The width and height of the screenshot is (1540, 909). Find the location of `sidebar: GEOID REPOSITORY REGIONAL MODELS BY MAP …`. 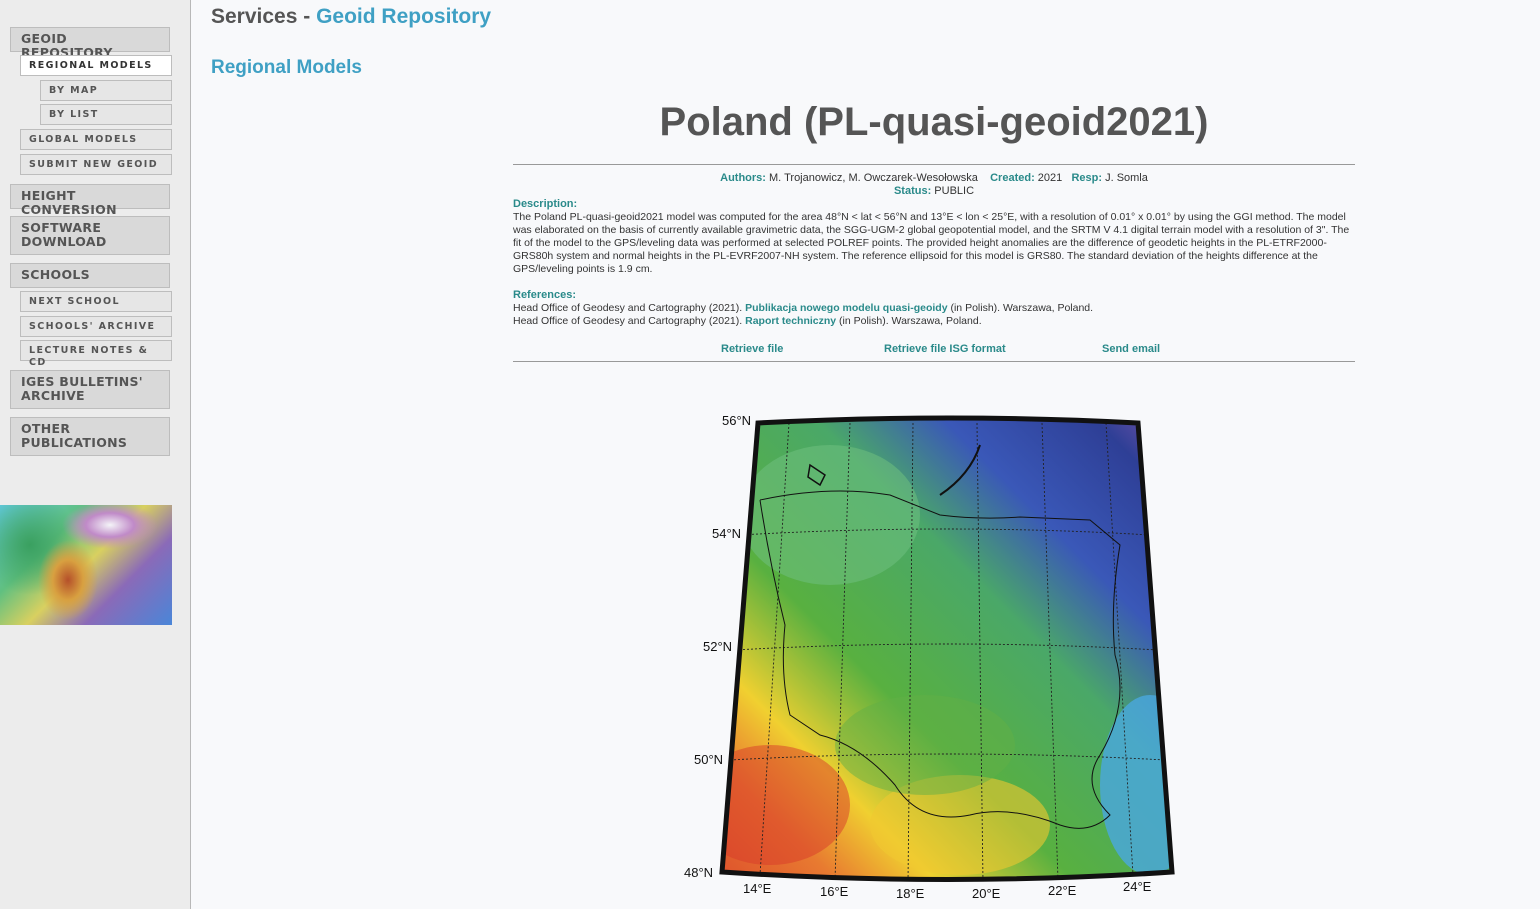

sidebar: GEOID REPOSITORY REGIONAL MODELS BY MAP … is located at coordinates (95, 454).